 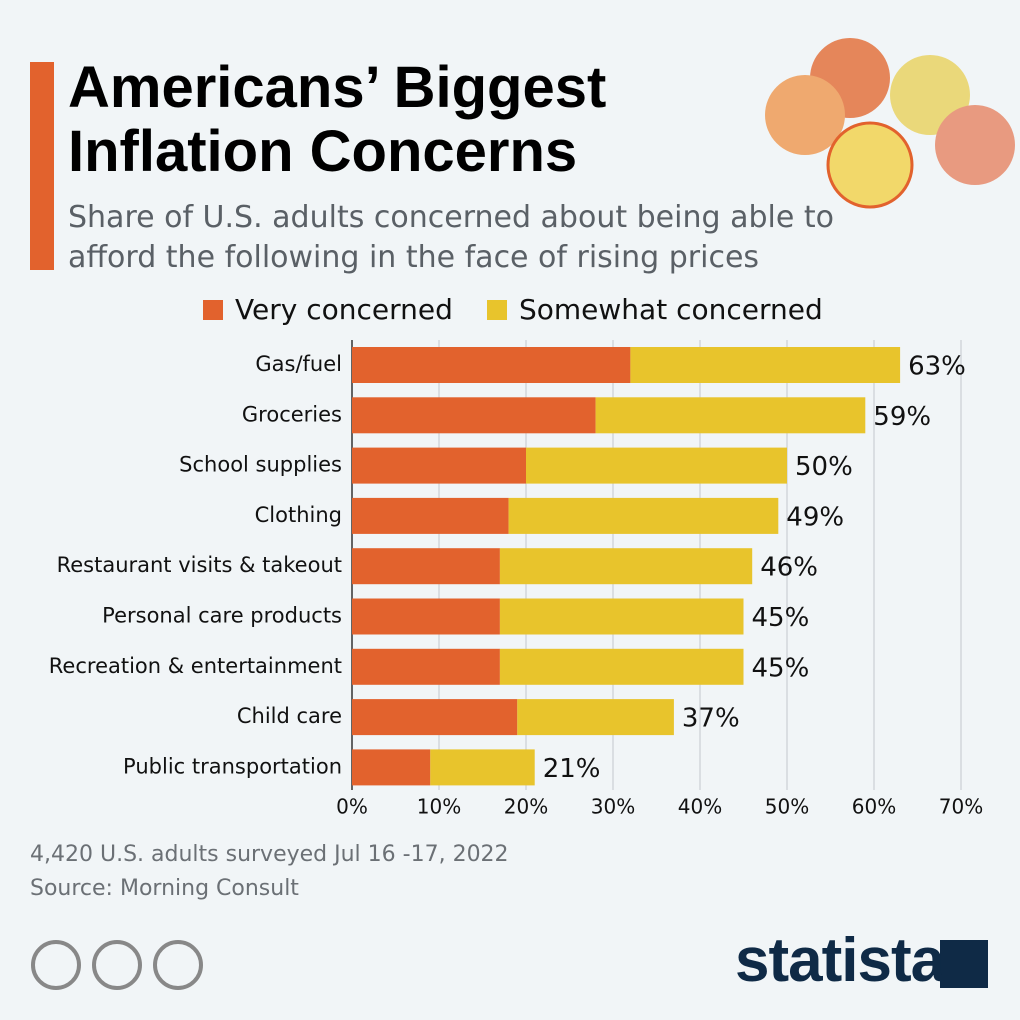 What do you see at coordinates (937, 367) in the screenshot?
I see `total-label: 63%` at bounding box center [937, 367].